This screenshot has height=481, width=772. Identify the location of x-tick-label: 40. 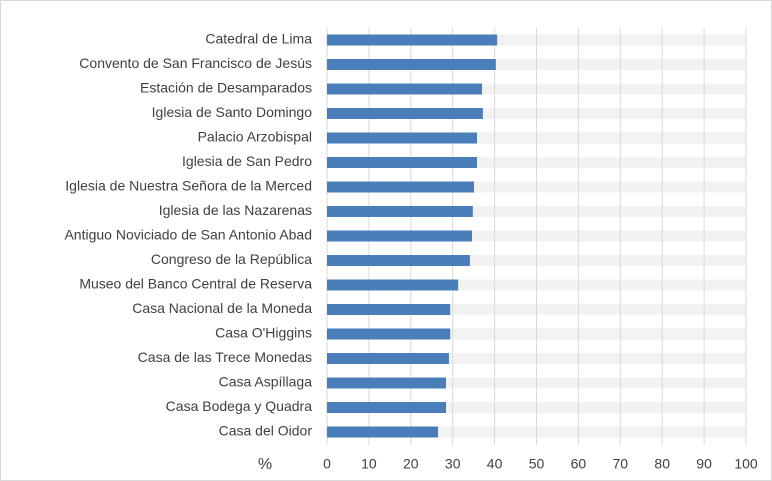
(495, 464).